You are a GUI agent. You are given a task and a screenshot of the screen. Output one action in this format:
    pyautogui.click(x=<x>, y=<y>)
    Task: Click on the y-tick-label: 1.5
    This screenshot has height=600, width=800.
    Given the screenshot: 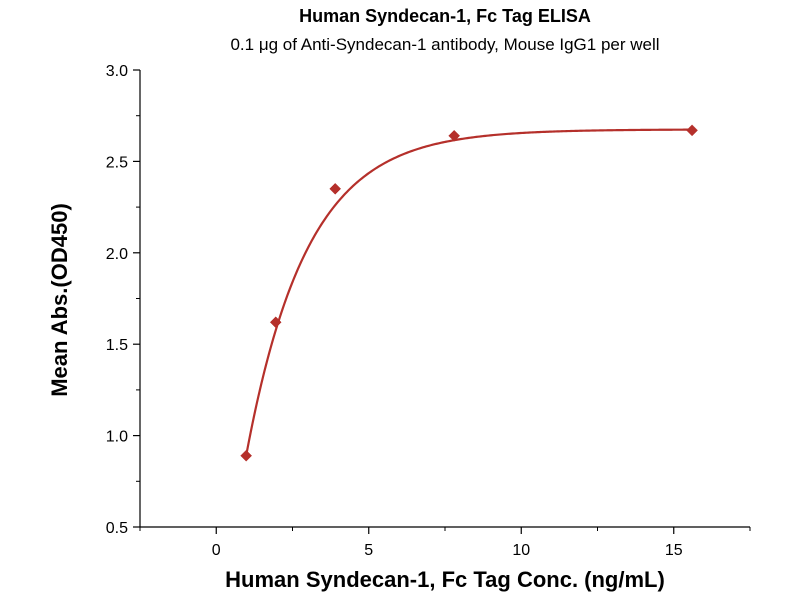 What is the action you would take?
    pyautogui.click(x=117, y=345)
    